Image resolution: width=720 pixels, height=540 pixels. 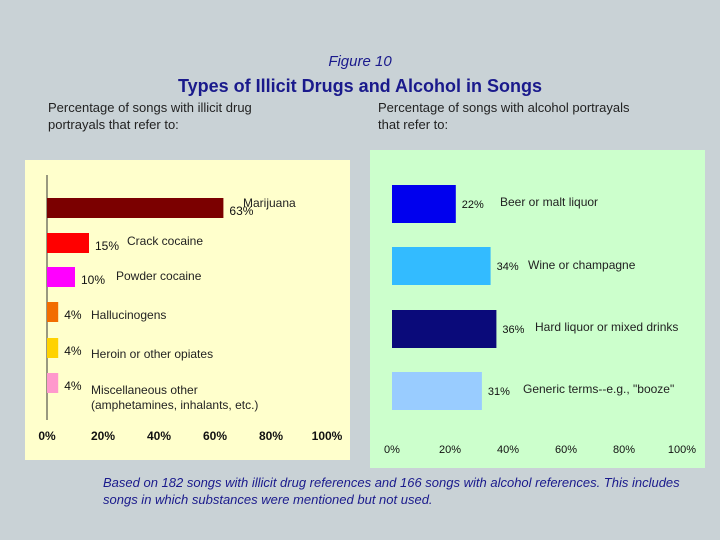 I want to click on drug-value-label: 15%, so click(x=107, y=246).